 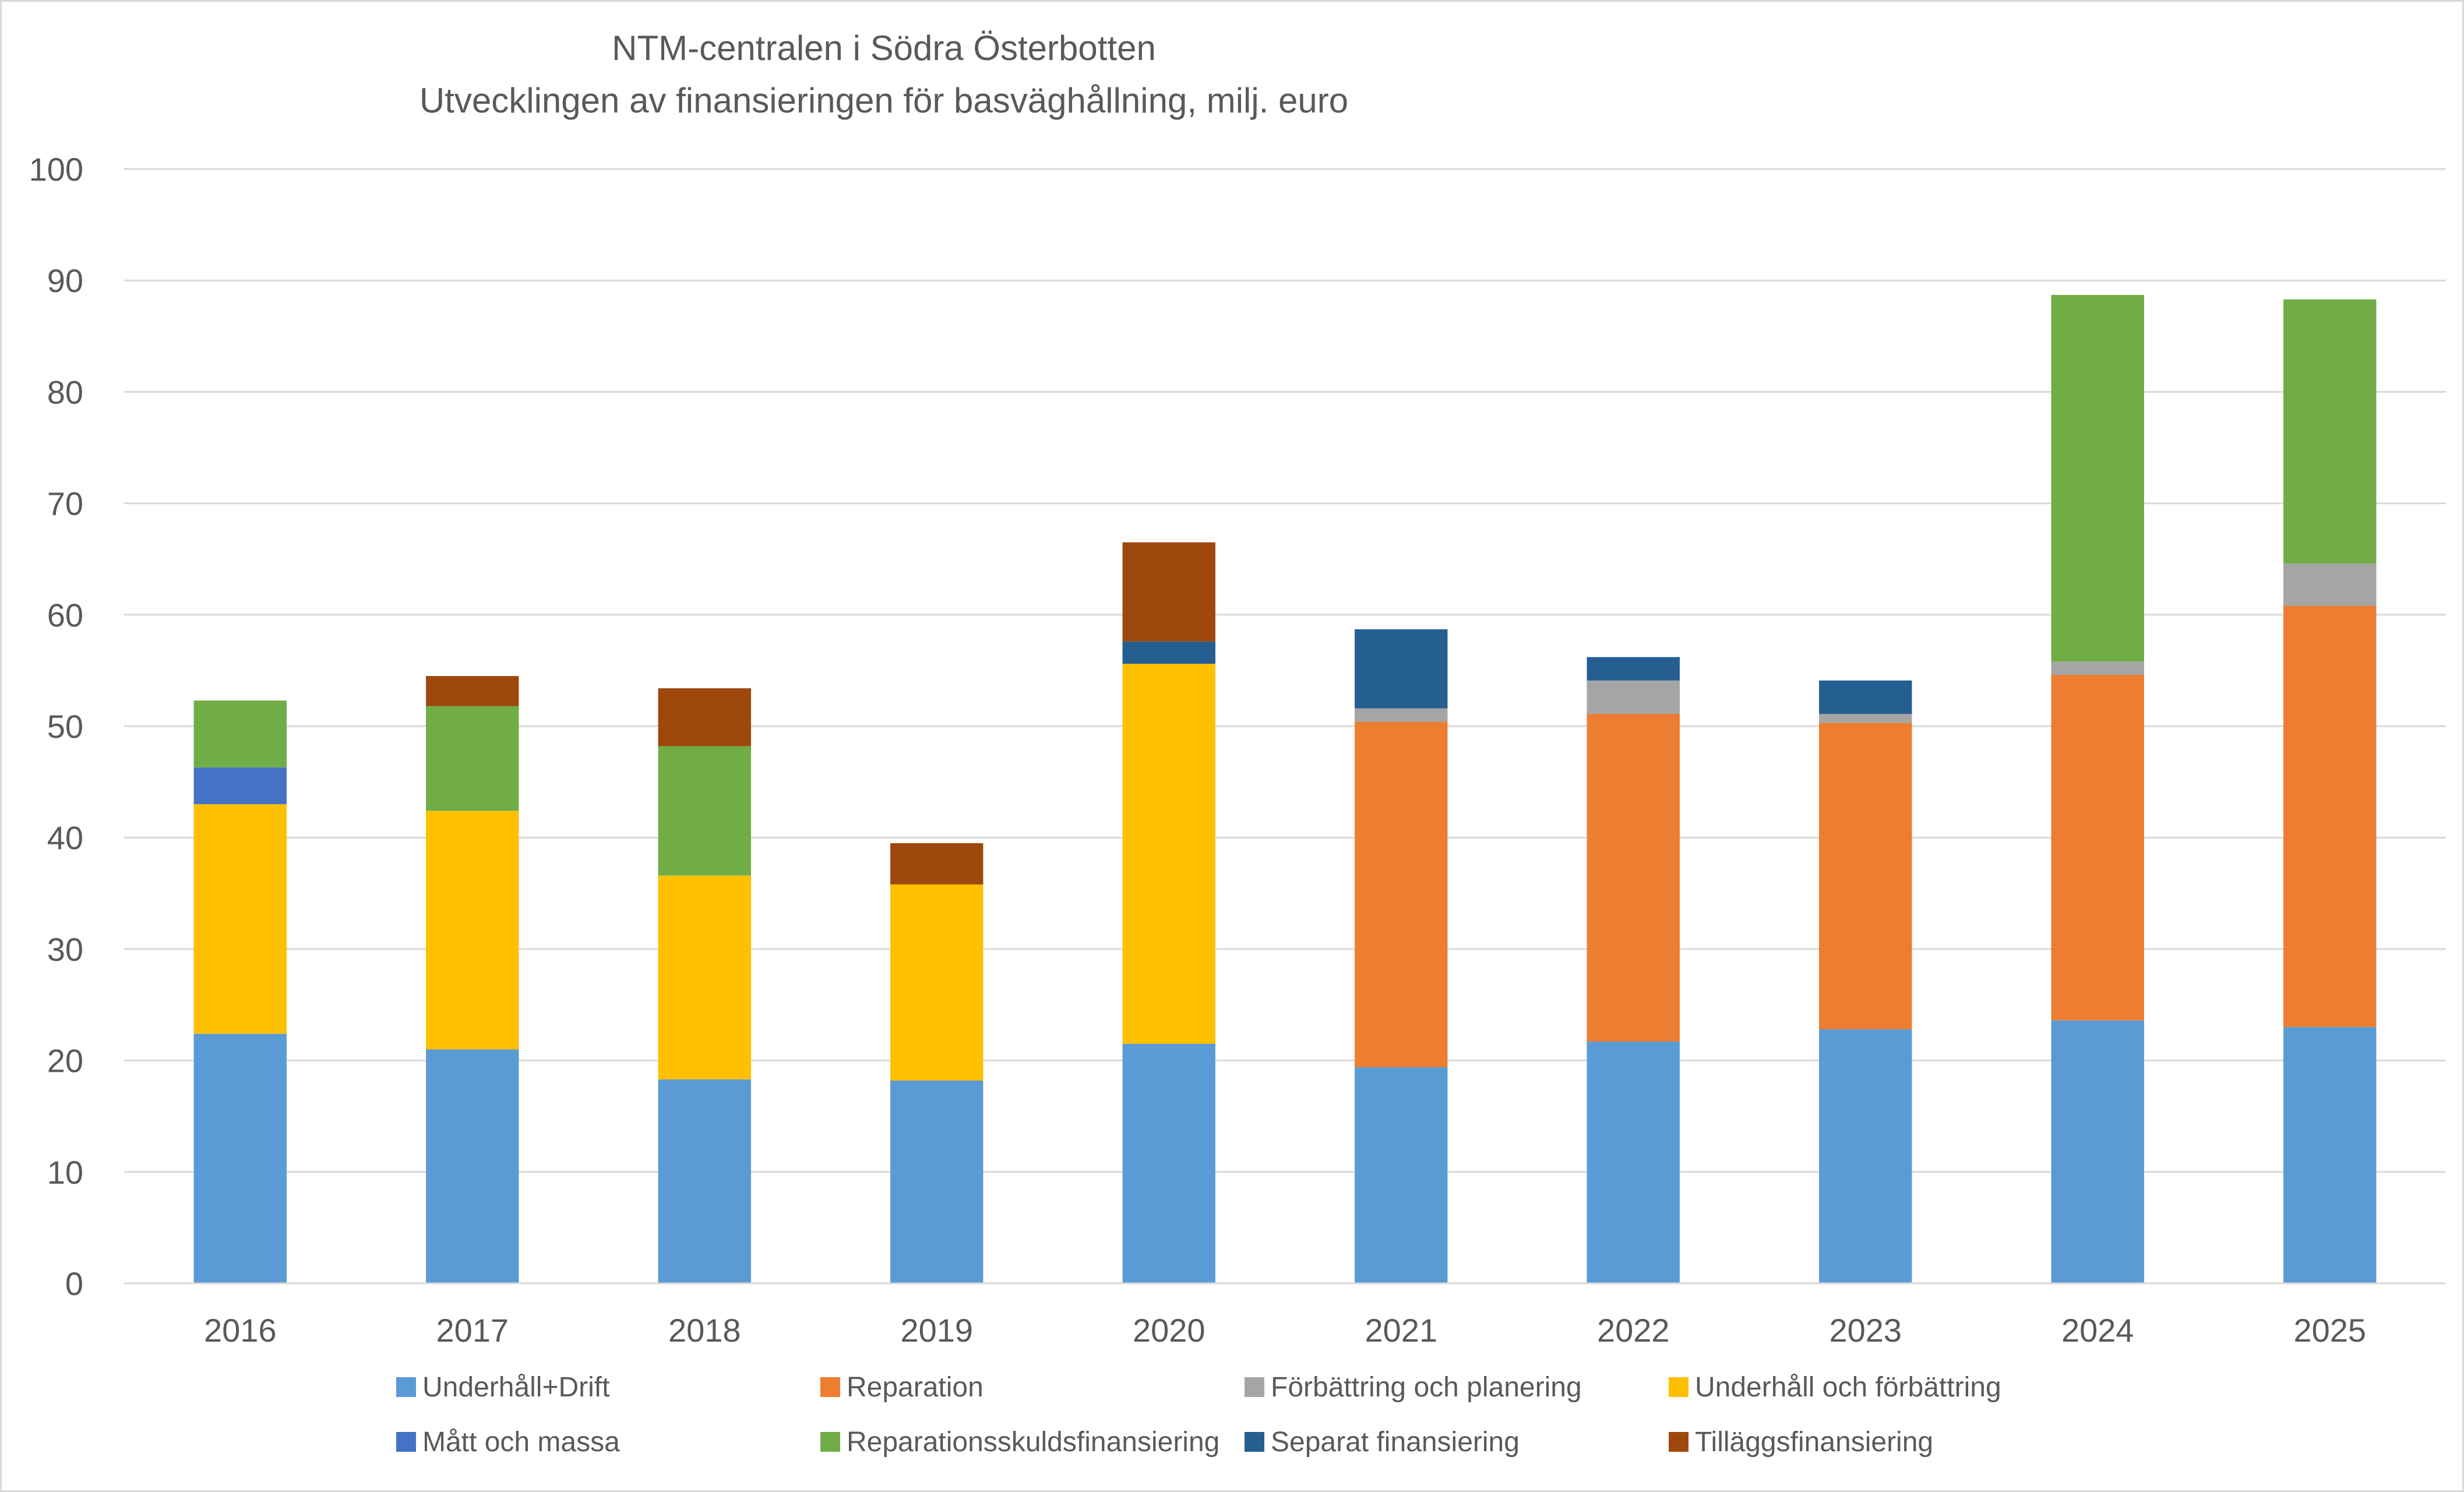 I want to click on legend-item: Tilläggsfinansiering, so click(x=1801, y=1442).